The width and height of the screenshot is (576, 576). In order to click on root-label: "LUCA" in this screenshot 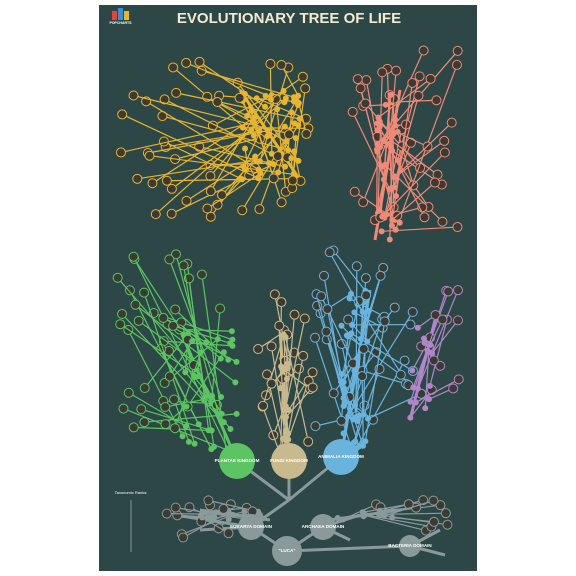, I will do `click(286, 550)`.